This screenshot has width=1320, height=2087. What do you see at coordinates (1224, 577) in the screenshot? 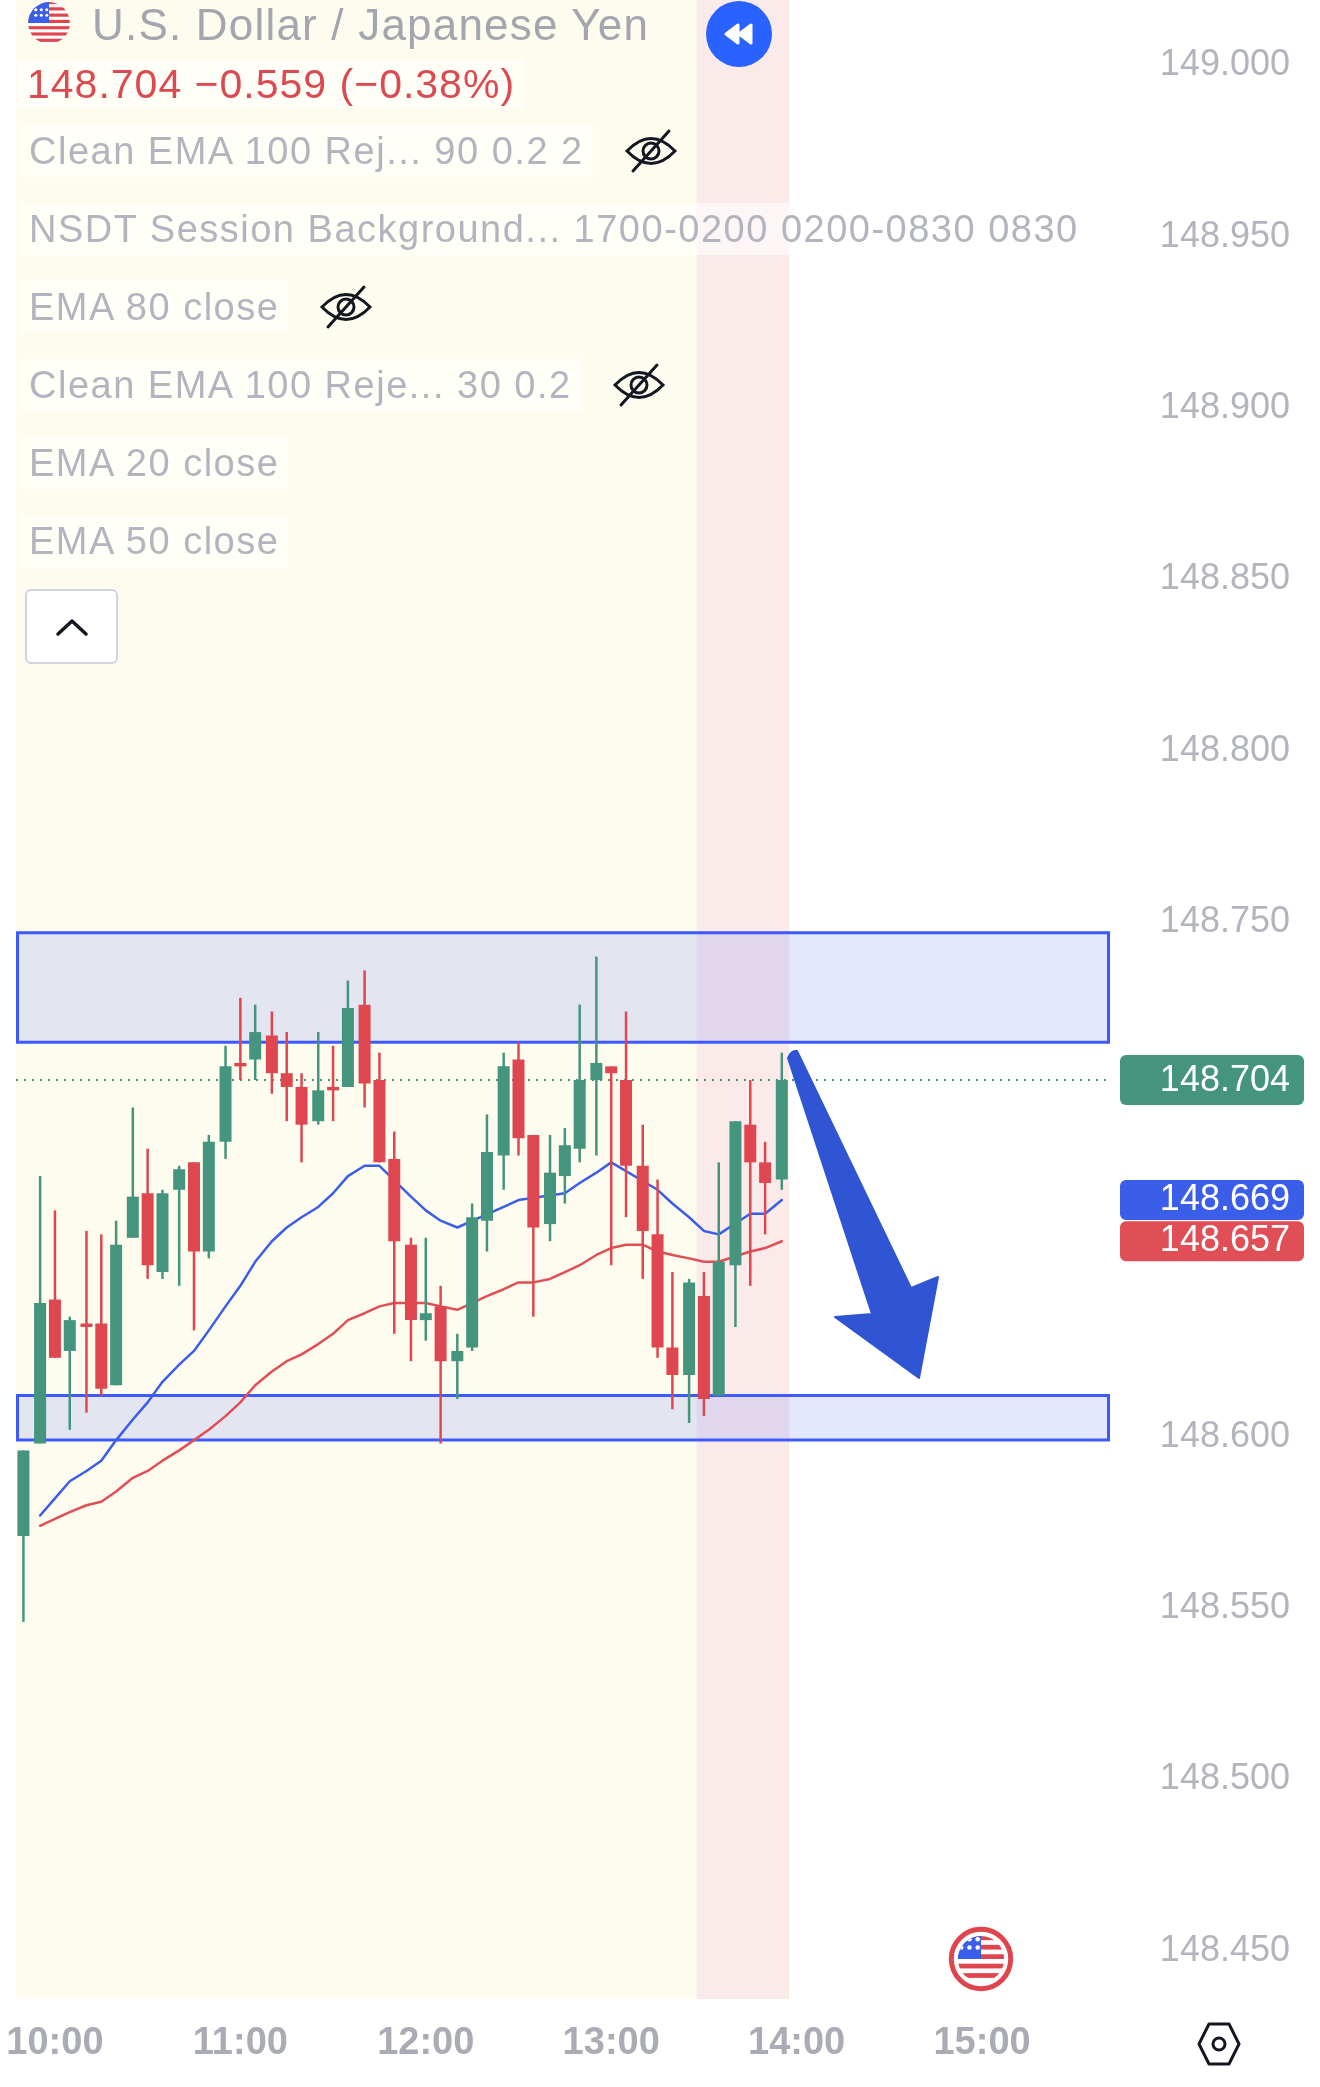
I see `y-tick-label: 148.850` at bounding box center [1224, 577].